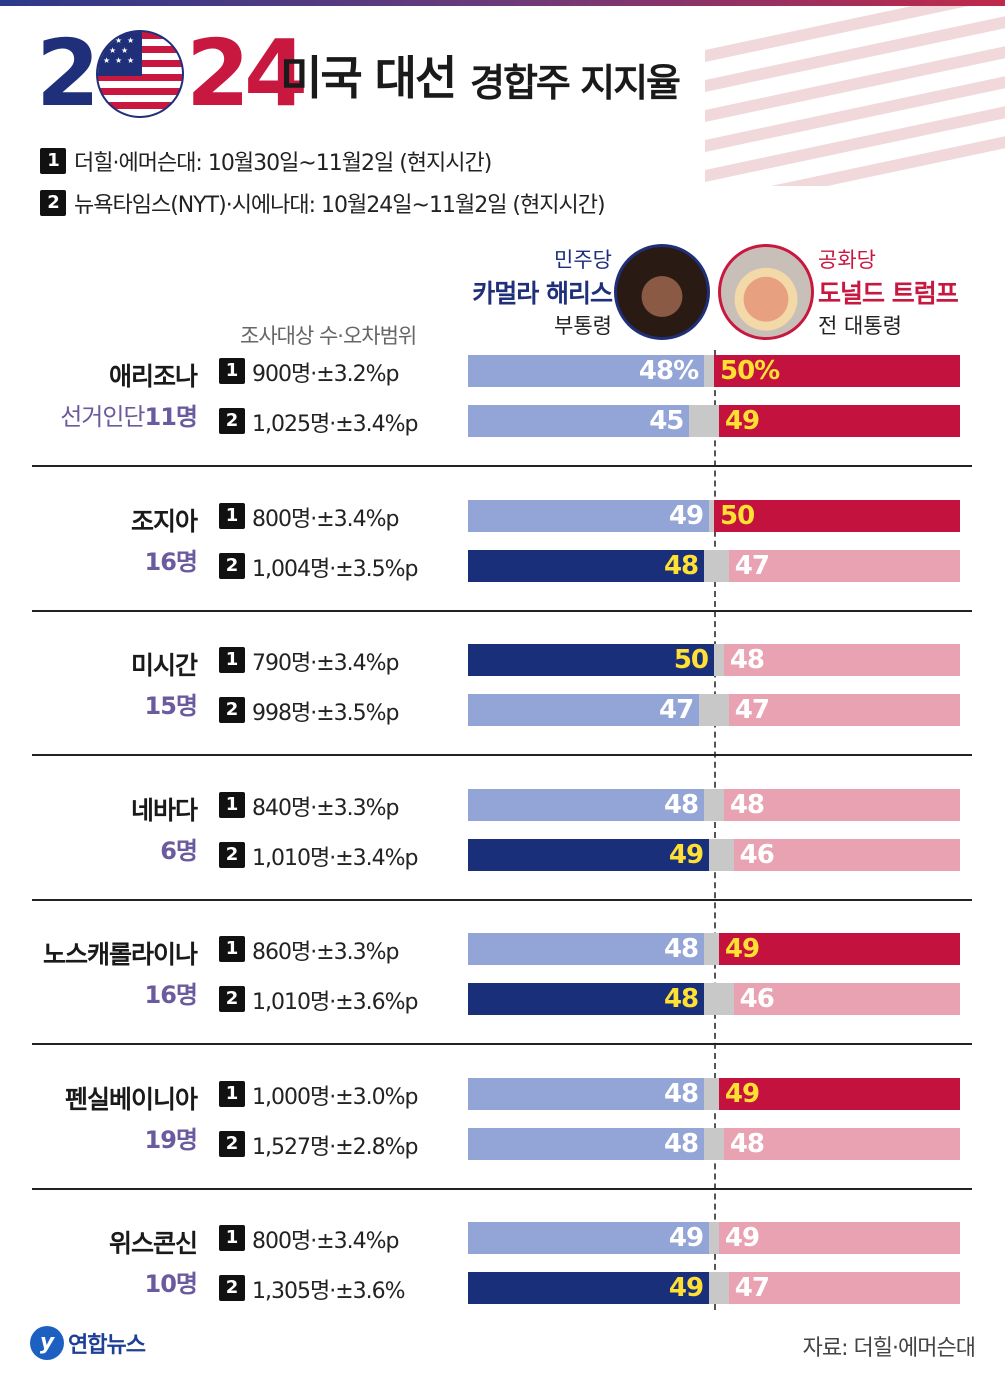  I want to click on harris-bar: 45, so click(579, 421).